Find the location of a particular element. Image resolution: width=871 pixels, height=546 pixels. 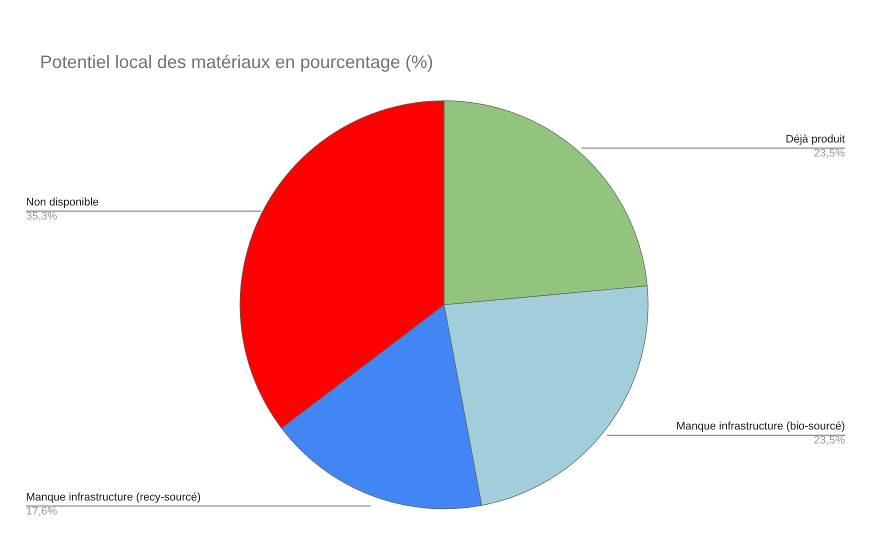

slice-label: Manque infrastructure (bio-sourcé) is located at coordinates (760, 426).